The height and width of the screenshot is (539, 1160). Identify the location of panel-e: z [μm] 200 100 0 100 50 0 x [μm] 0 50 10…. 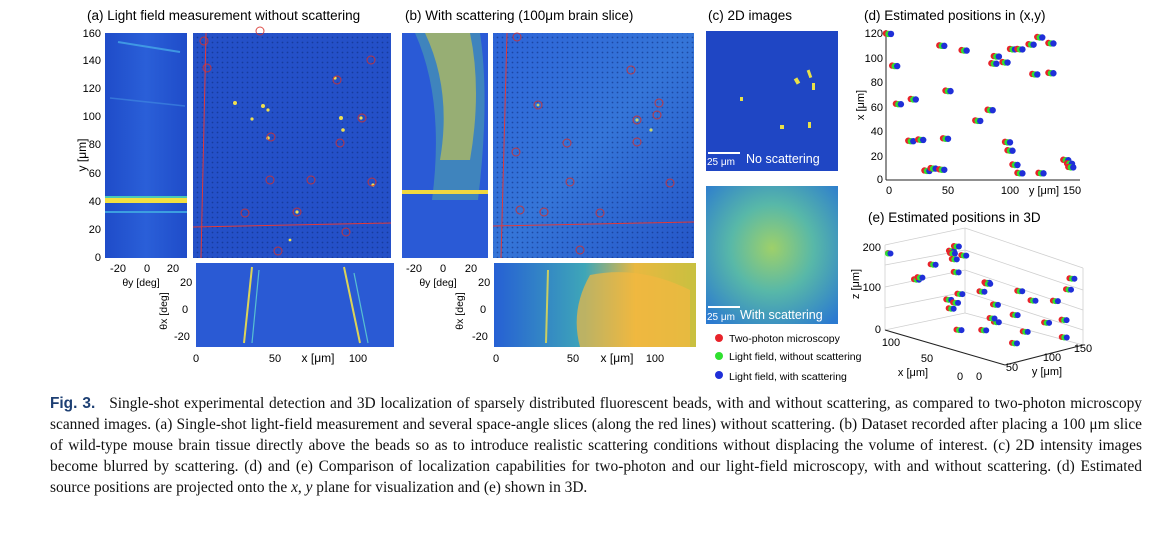
(971, 305).